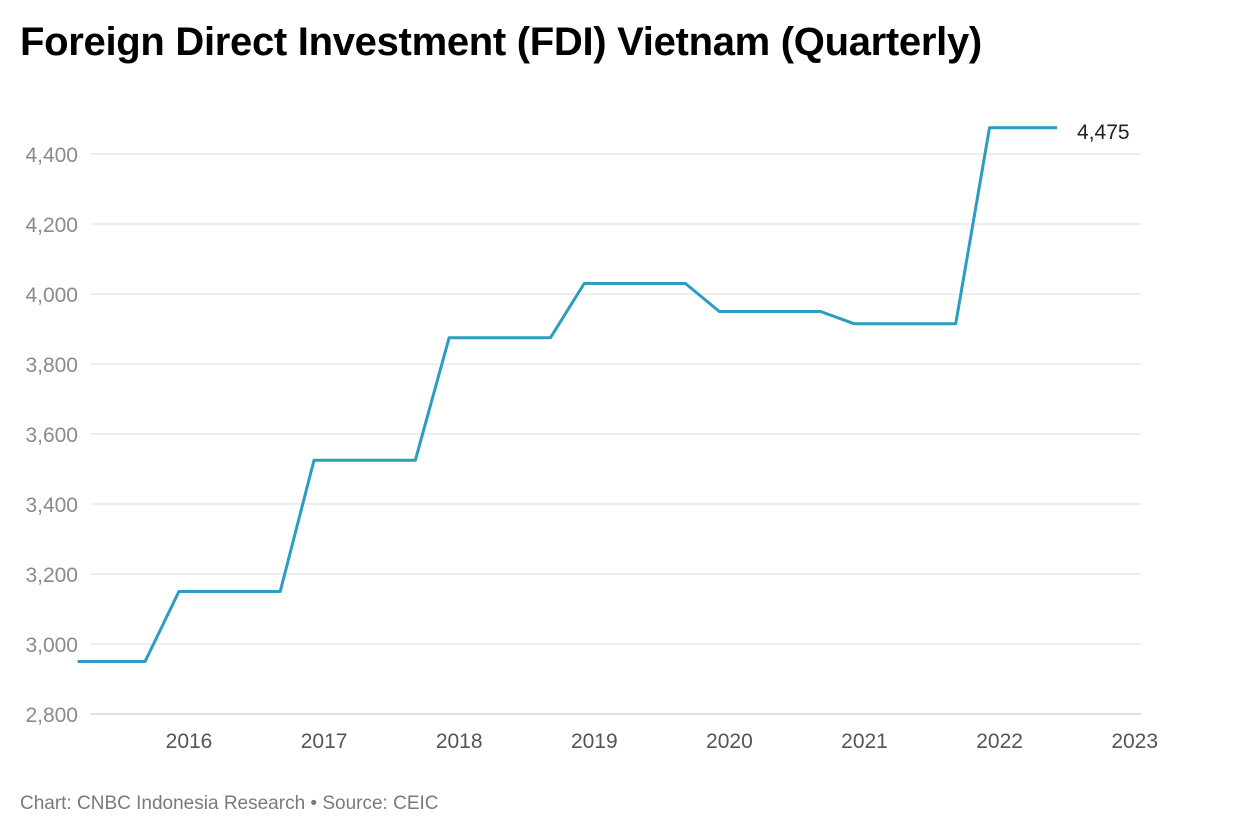  What do you see at coordinates (1103, 132) in the screenshot?
I see `end-value-label: 4,475` at bounding box center [1103, 132].